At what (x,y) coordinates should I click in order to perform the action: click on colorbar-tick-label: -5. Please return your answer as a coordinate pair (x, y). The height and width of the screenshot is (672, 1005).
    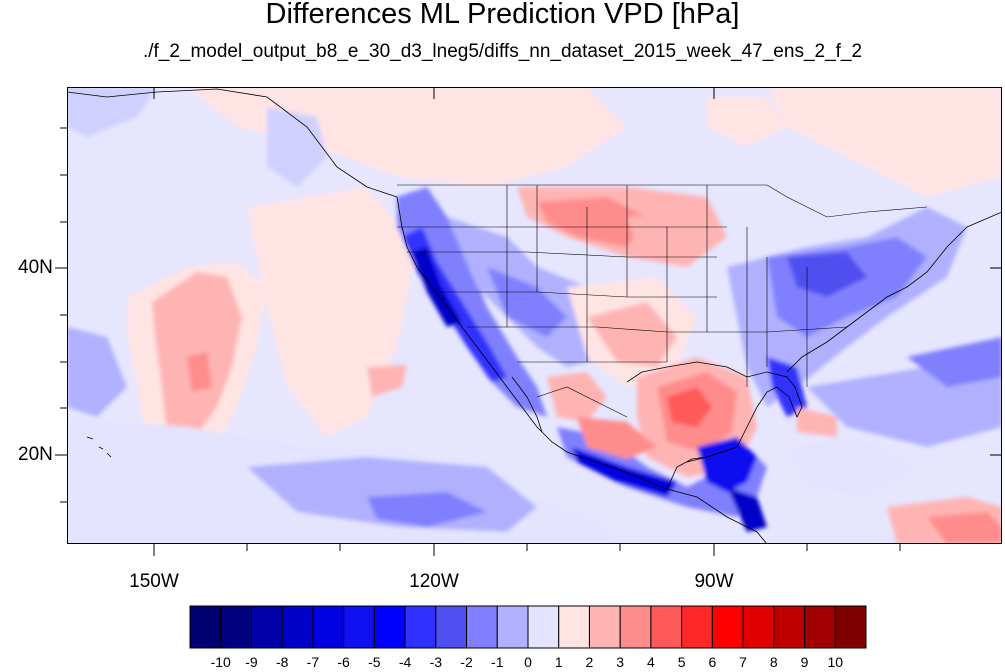
    Looking at the image, I should click on (374, 662).